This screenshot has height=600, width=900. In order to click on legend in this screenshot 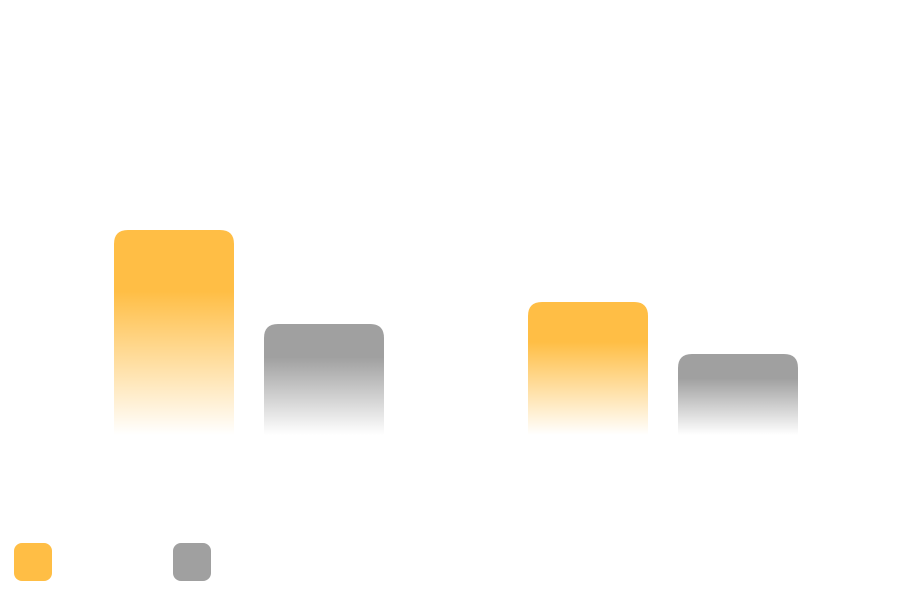, I will do `click(173, 562)`.